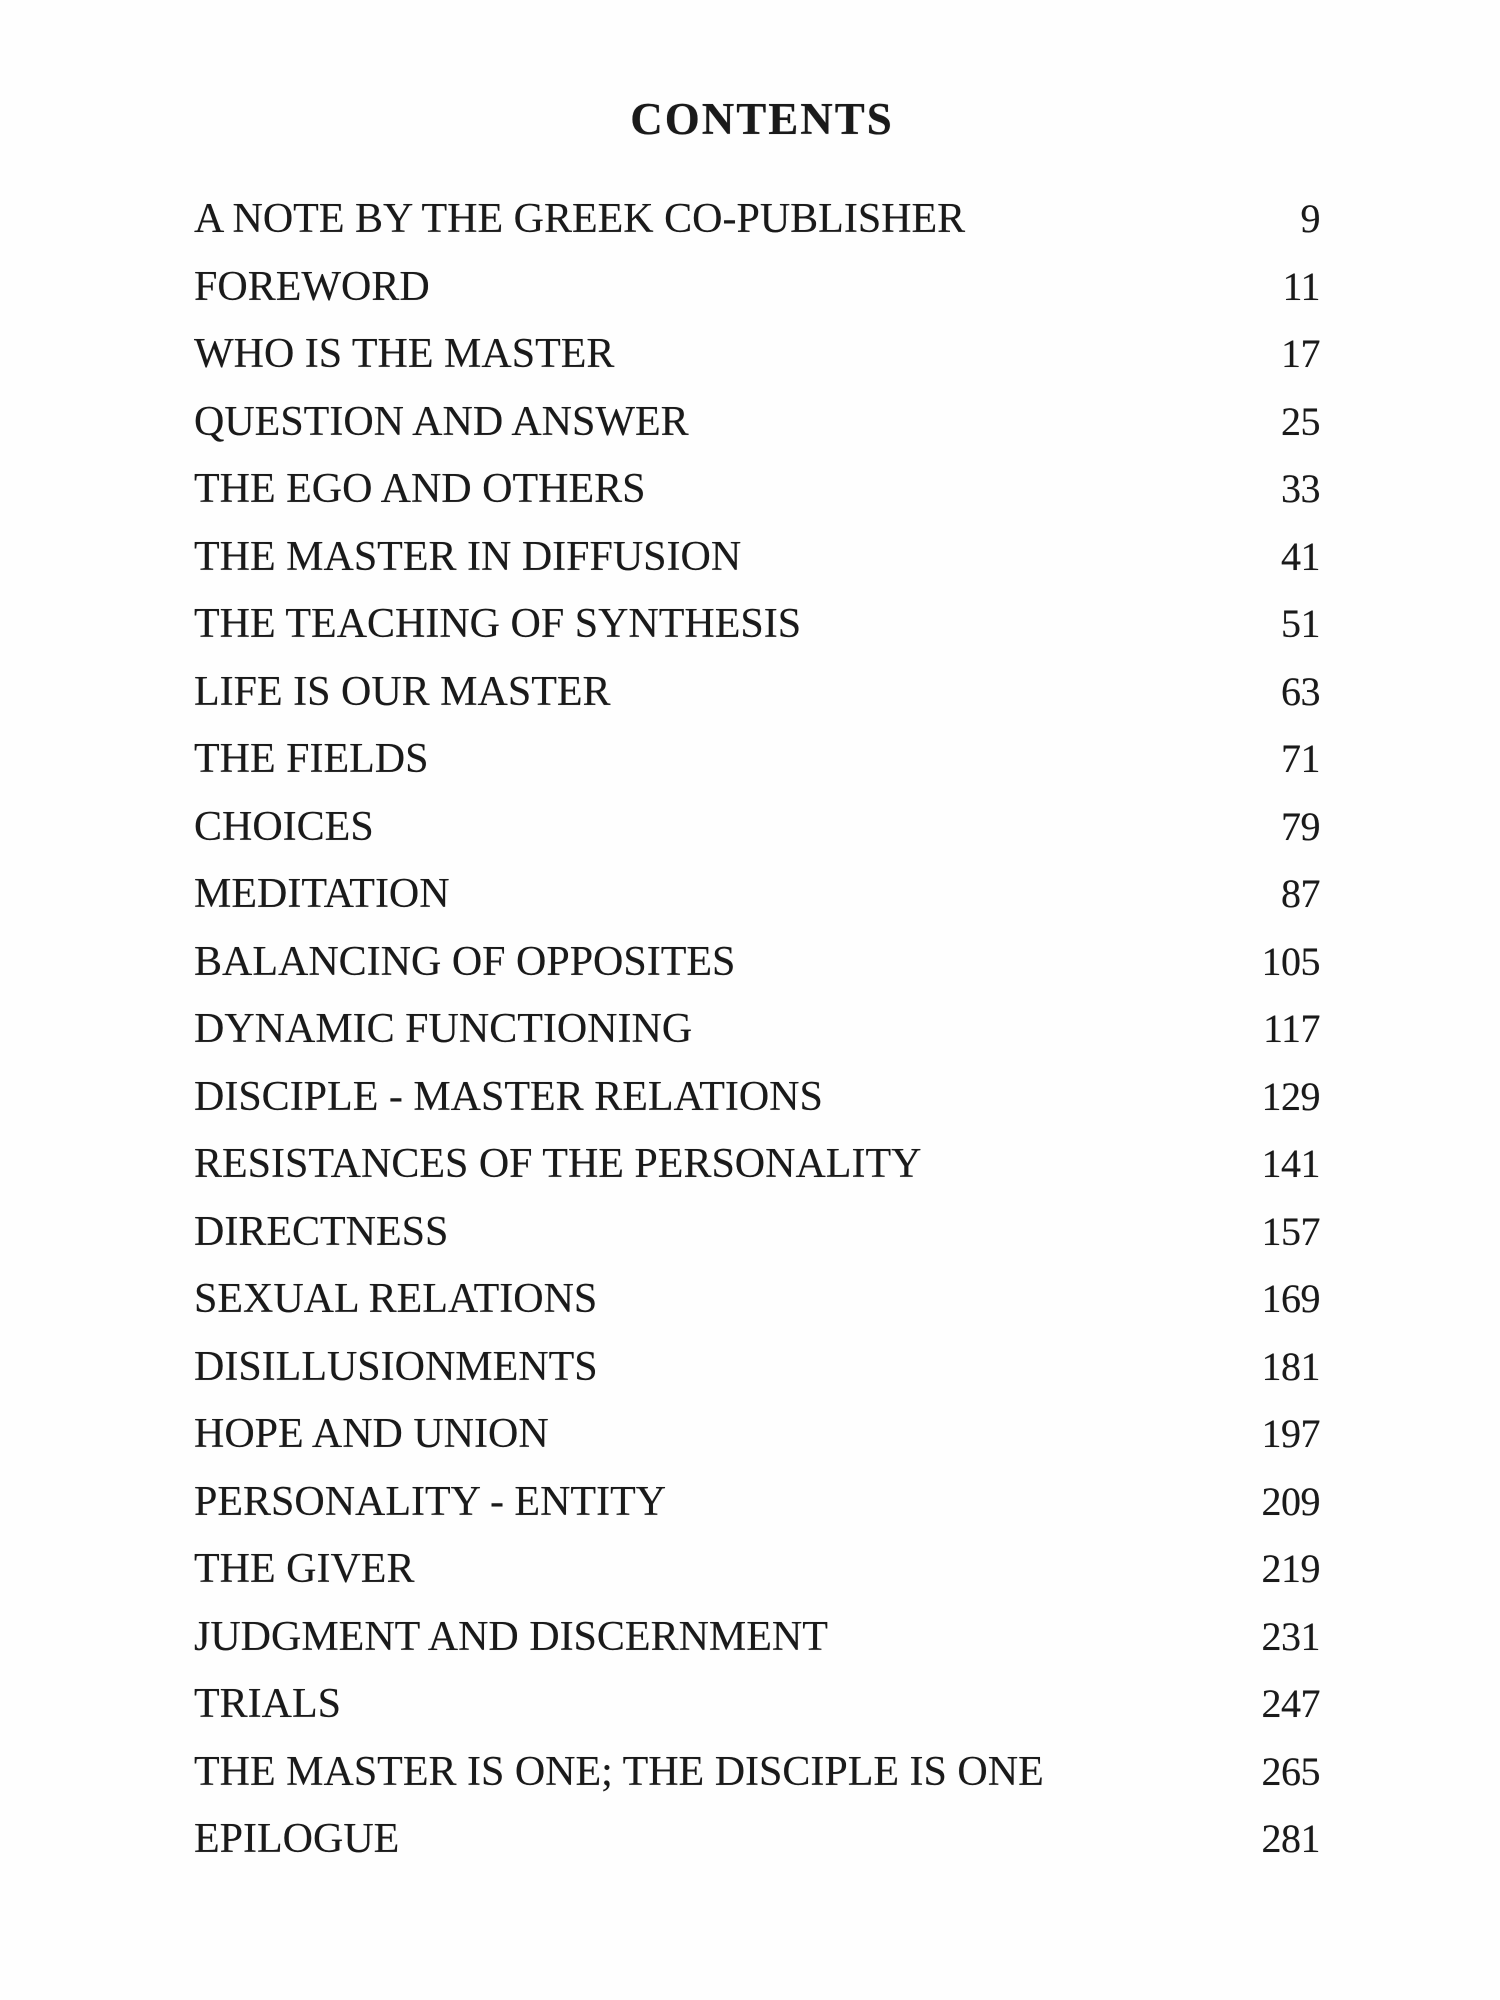 This screenshot has height=2000, width=1500. What do you see at coordinates (757, 1367) in the screenshot?
I see `toc-row: DISILLUSIONMENTS 181` at bounding box center [757, 1367].